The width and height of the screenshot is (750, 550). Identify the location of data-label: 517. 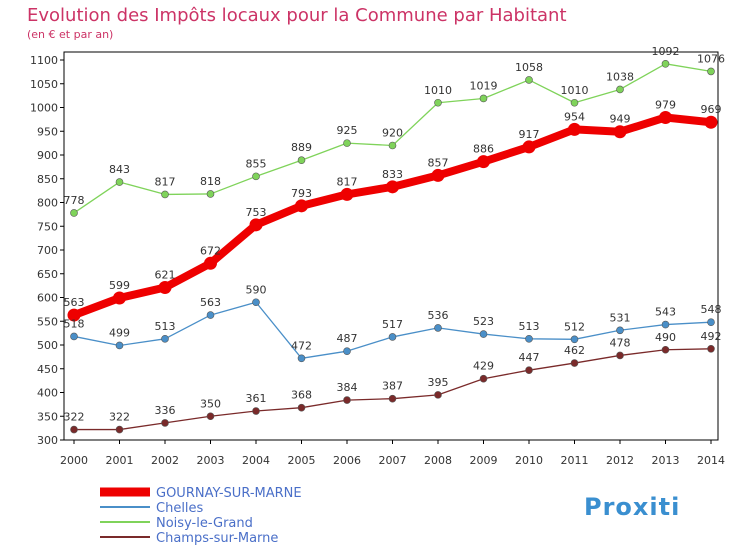
(392, 324).